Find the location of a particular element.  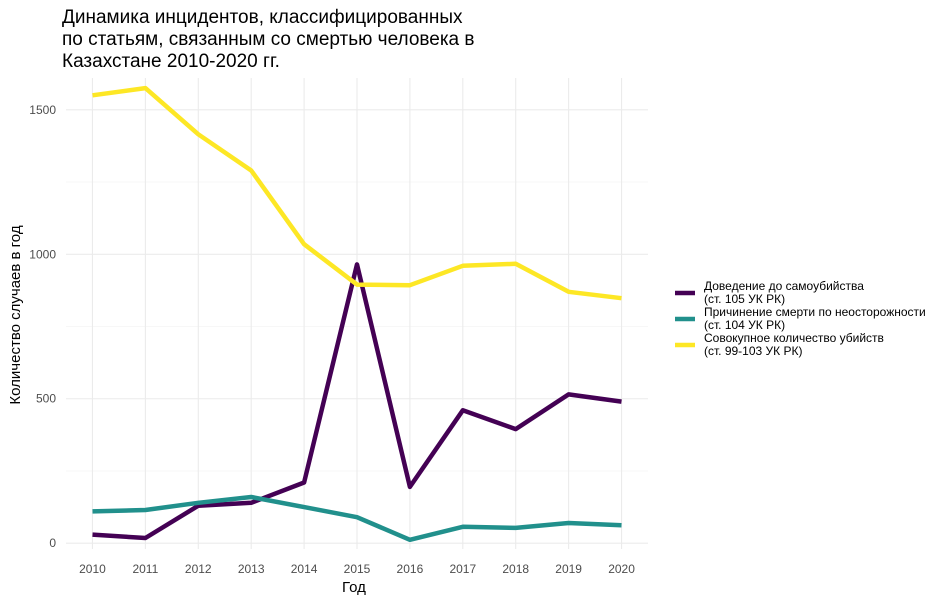

x-tick-label: 2010 is located at coordinates (92, 569).